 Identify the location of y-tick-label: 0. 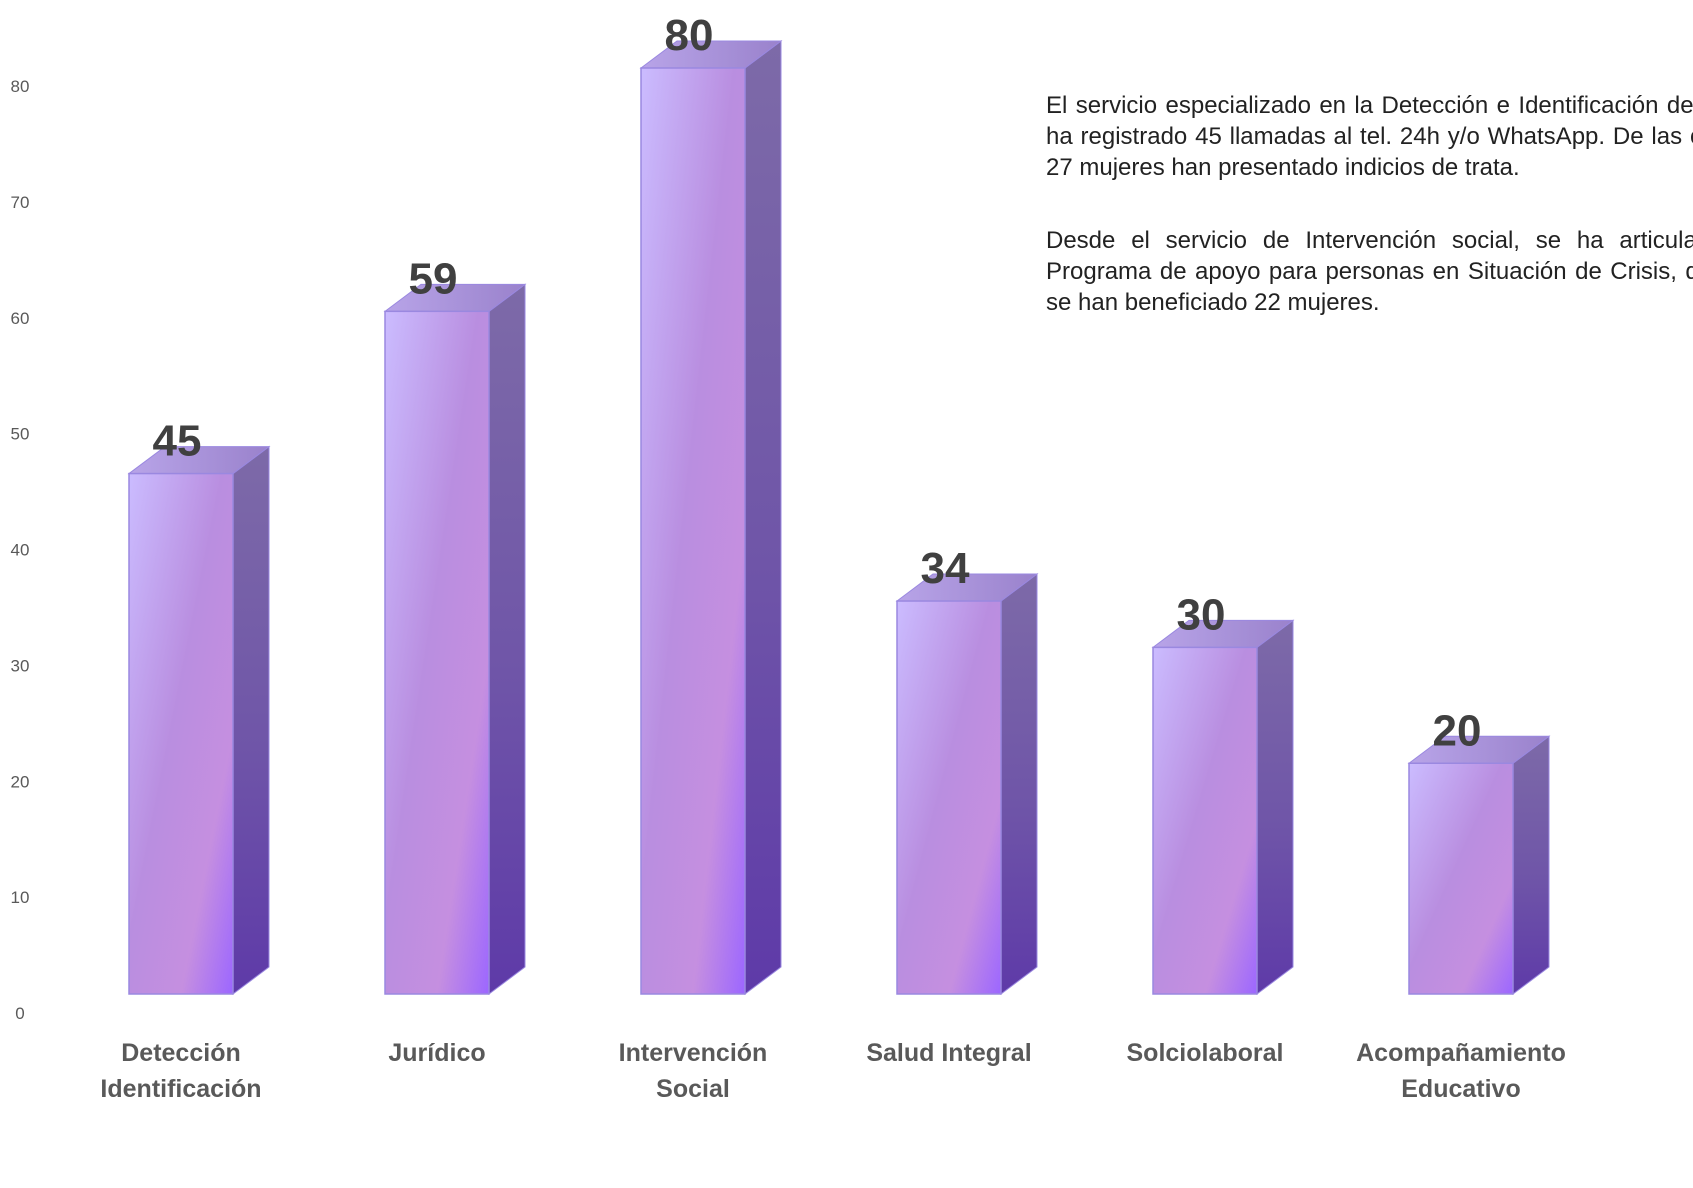
(19, 1013).